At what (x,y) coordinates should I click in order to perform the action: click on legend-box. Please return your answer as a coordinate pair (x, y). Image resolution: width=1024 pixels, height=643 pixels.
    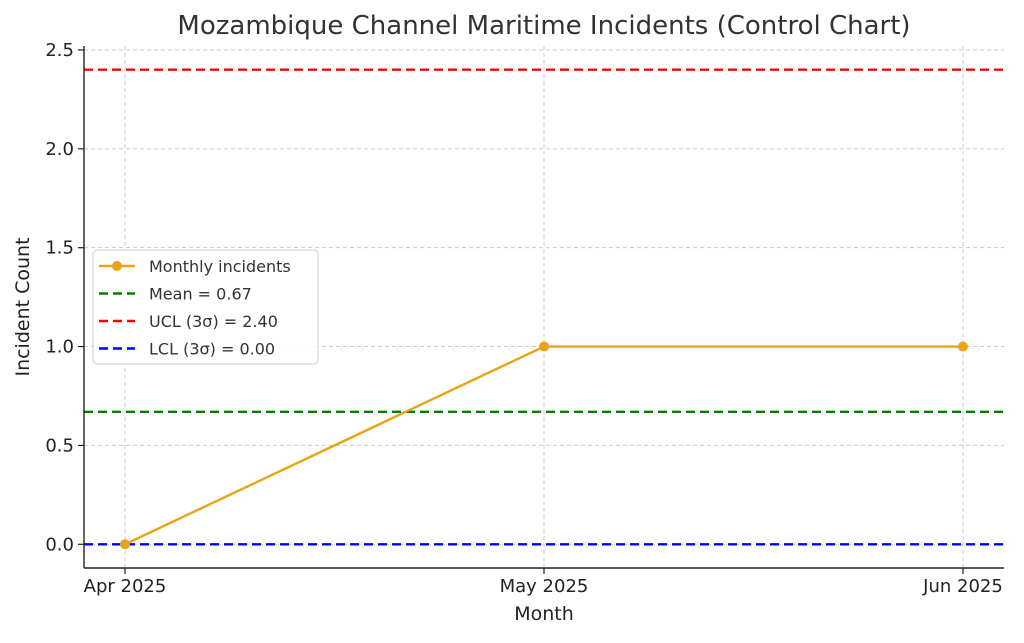
    Looking at the image, I should click on (205, 307).